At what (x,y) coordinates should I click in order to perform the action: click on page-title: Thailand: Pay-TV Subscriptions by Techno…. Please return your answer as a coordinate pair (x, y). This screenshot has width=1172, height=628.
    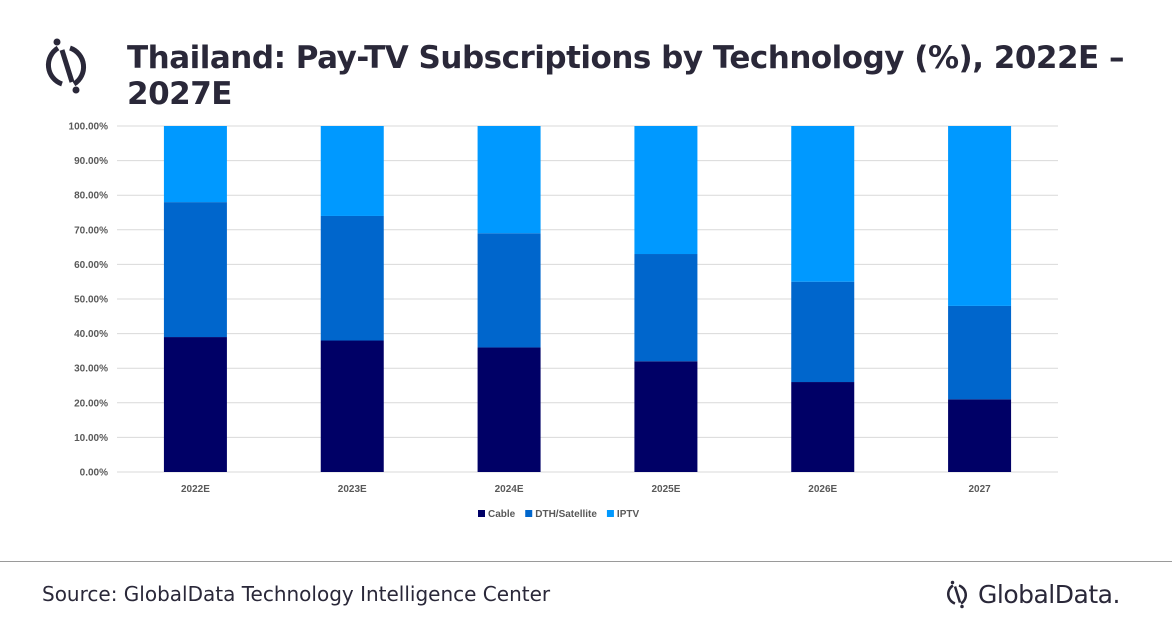
    Looking at the image, I should click on (626, 76).